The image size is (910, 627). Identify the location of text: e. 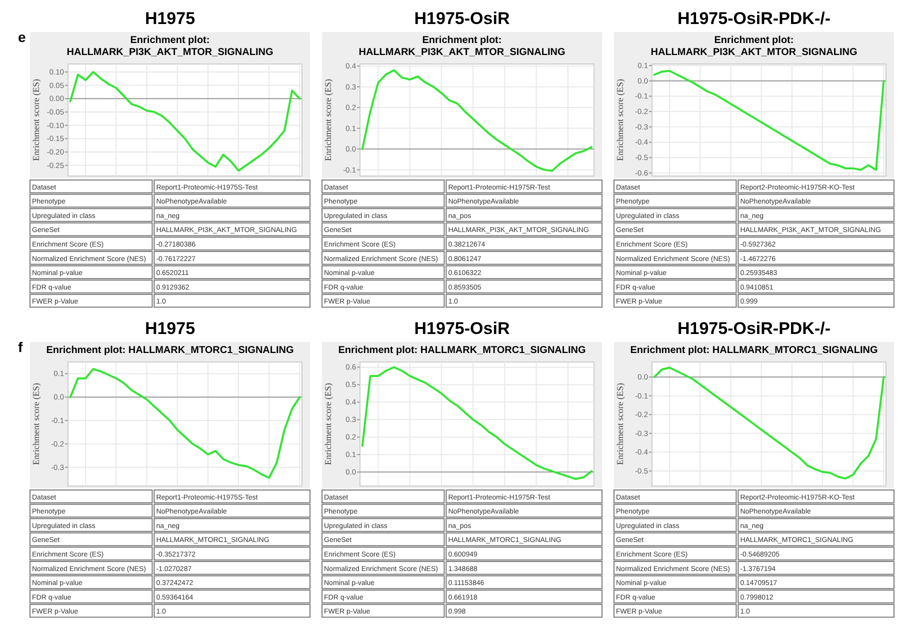
(22, 37).